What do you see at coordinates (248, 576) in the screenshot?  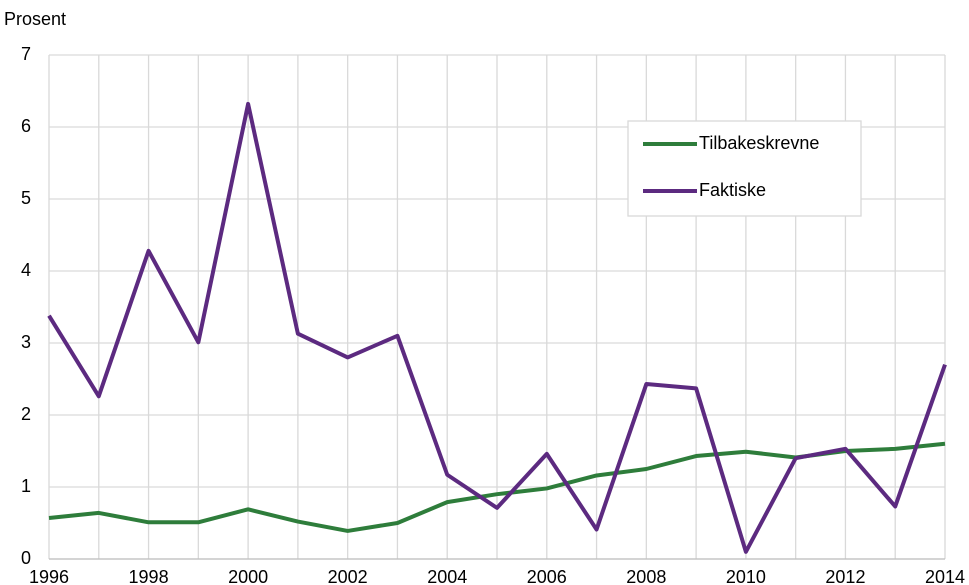 I see `x-tick-label: 2000` at bounding box center [248, 576].